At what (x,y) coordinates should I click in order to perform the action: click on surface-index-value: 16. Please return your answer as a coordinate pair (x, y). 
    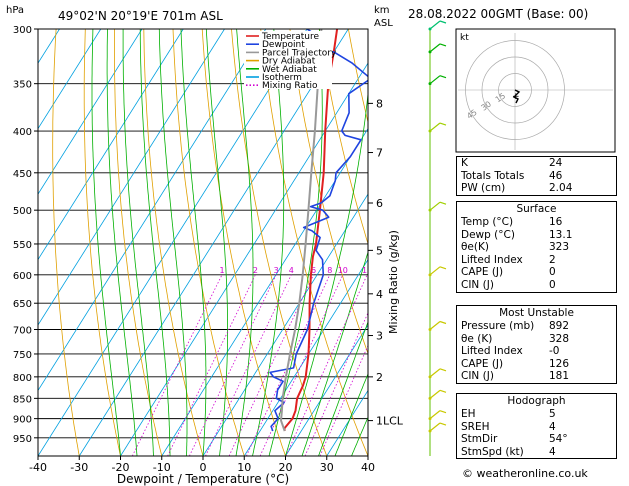
    Looking at the image, I should click on (556, 222).